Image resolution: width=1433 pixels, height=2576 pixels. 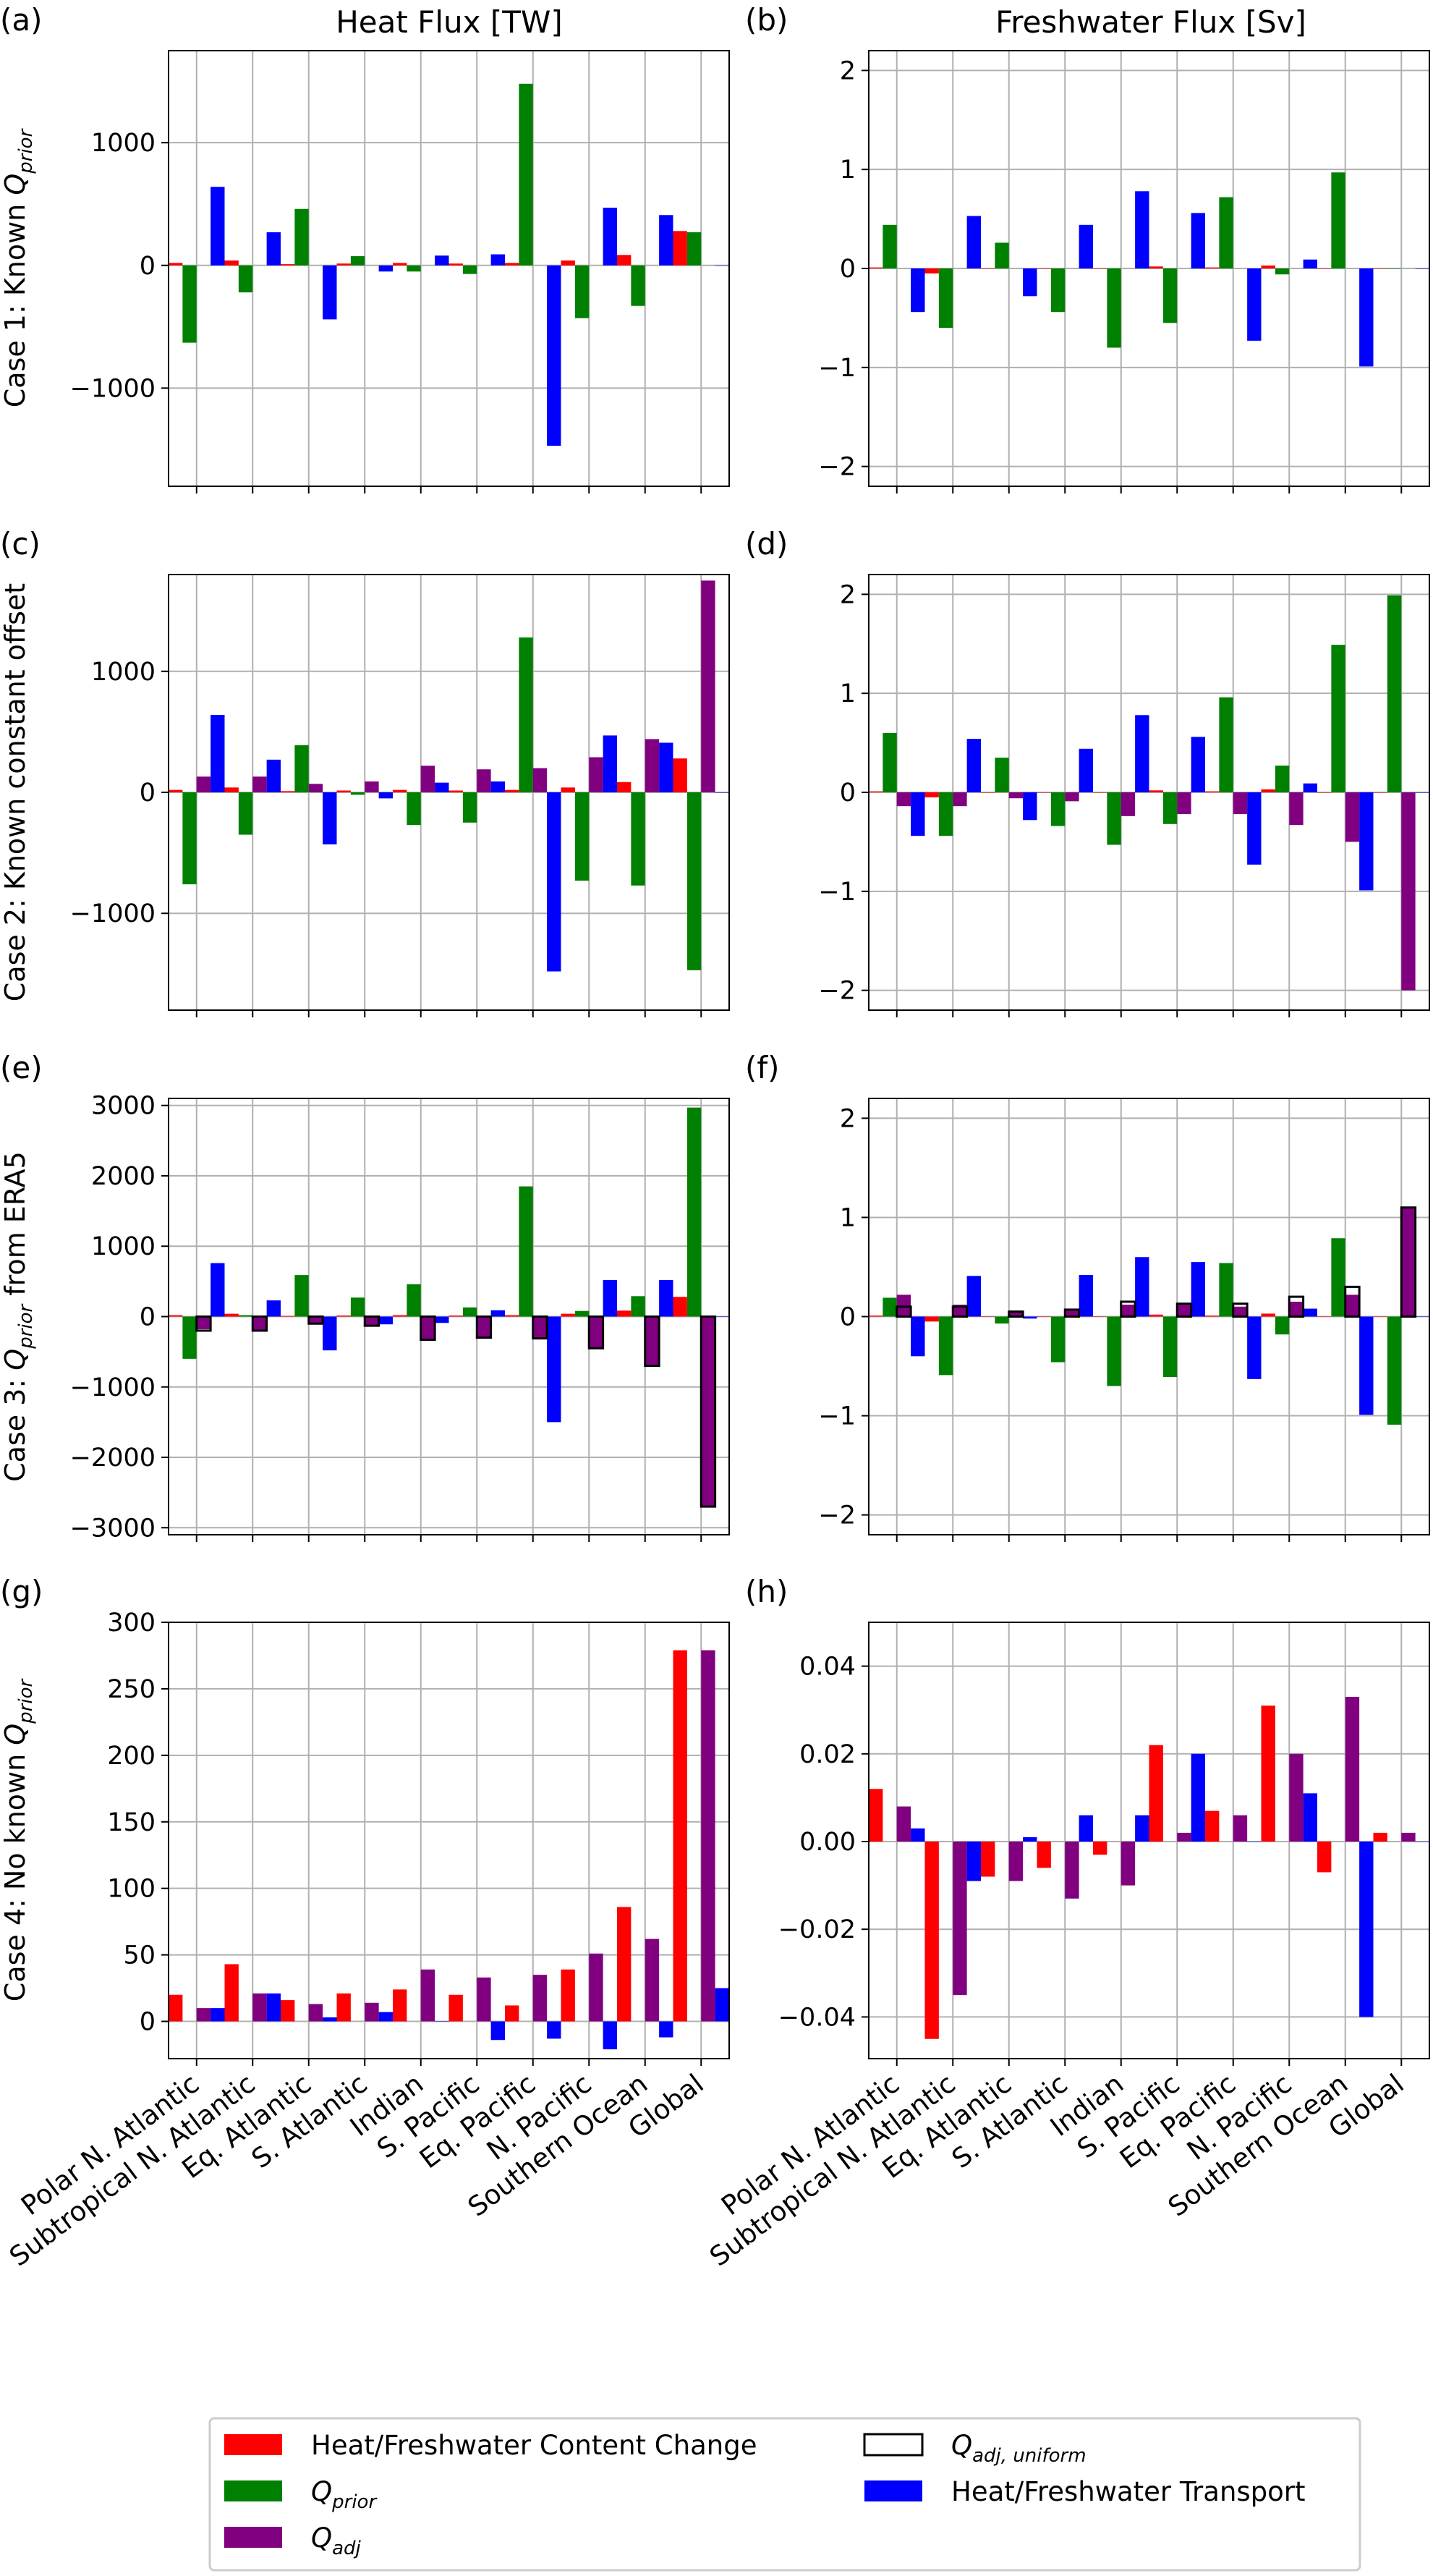 I want to click on panel-letter: (d), so click(x=766, y=544).